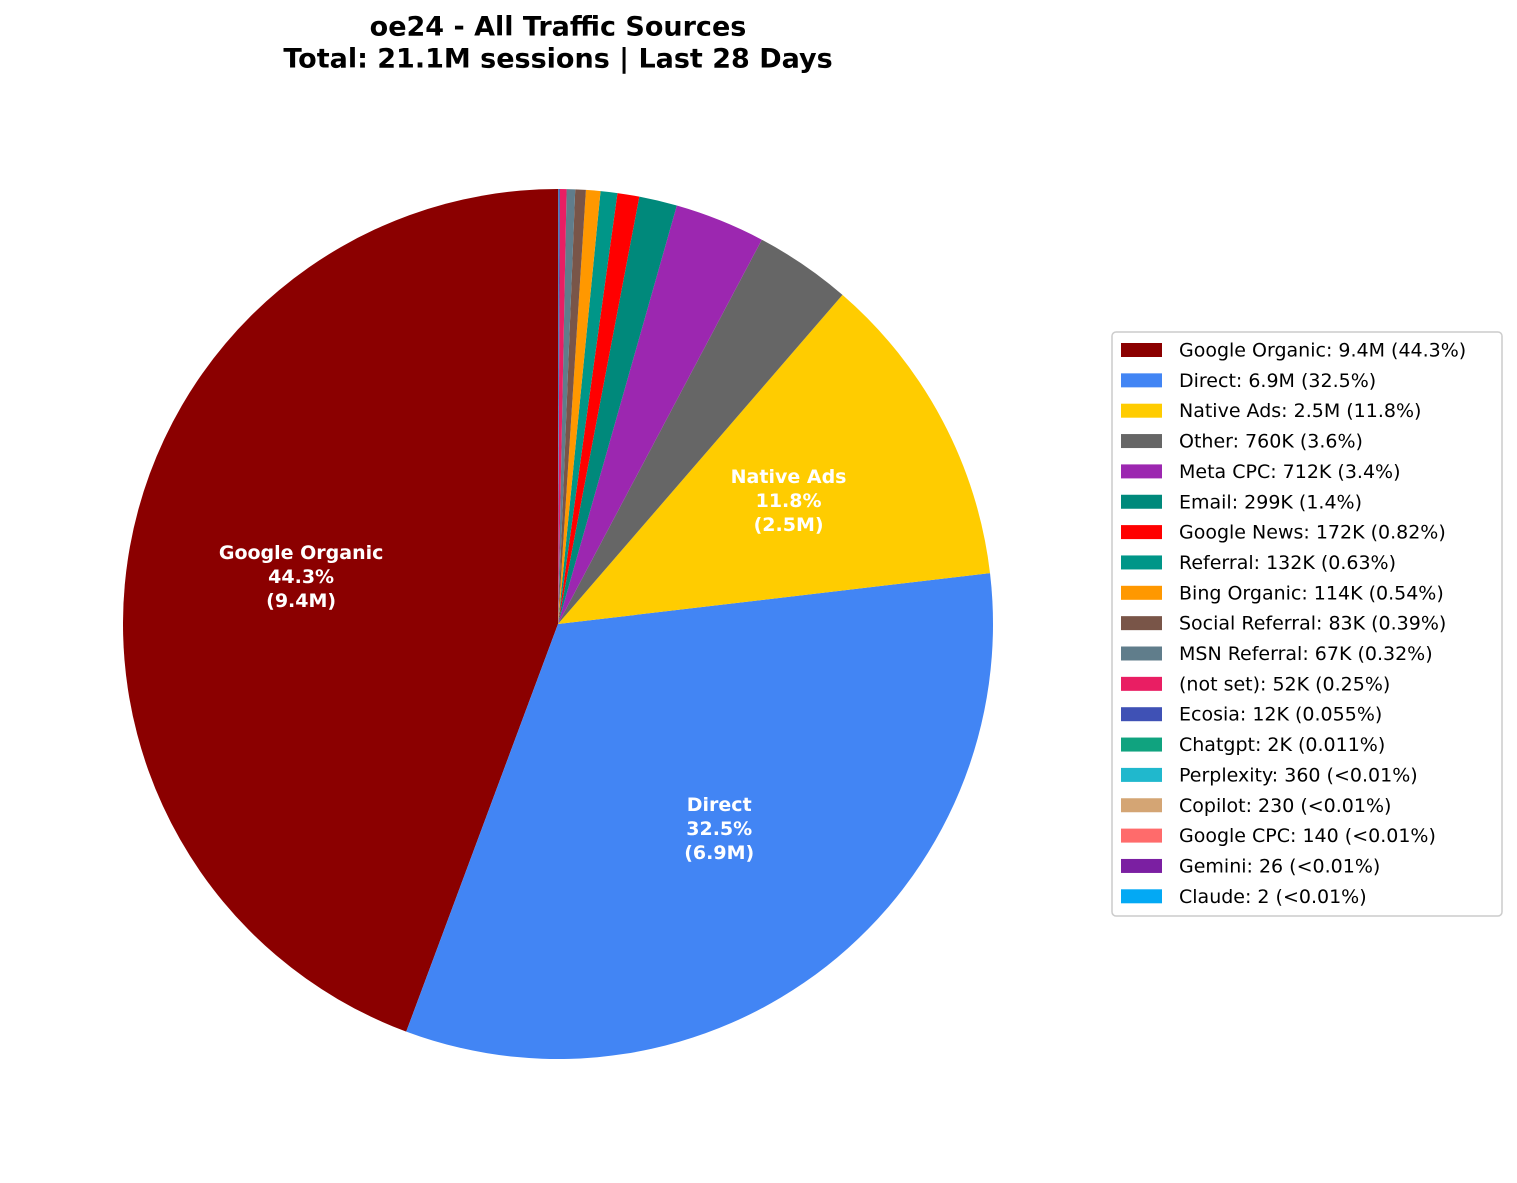 The image size is (1517, 1183). Describe the element at coordinates (1312, 533) in the screenshot. I see `legend-label: Google News: 172K (0.82%)` at that location.